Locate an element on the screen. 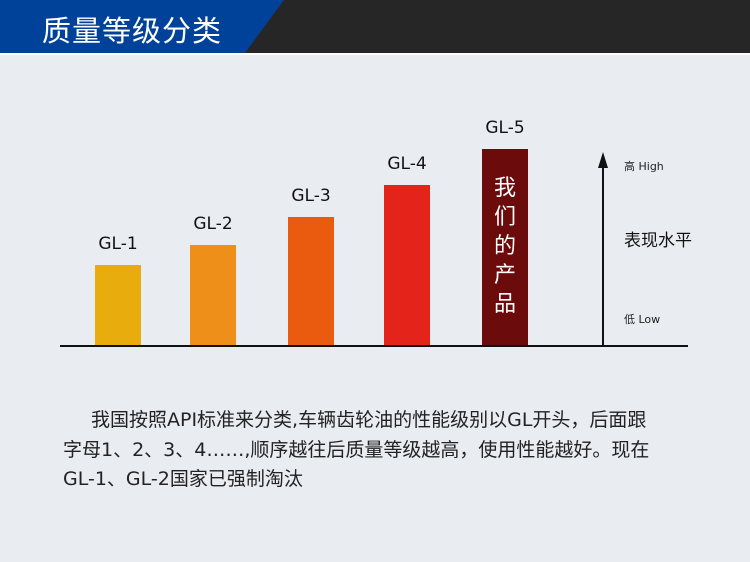 The height and width of the screenshot is (562, 750). header-bar: 质量等级分类 is located at coordinates (375, 27).